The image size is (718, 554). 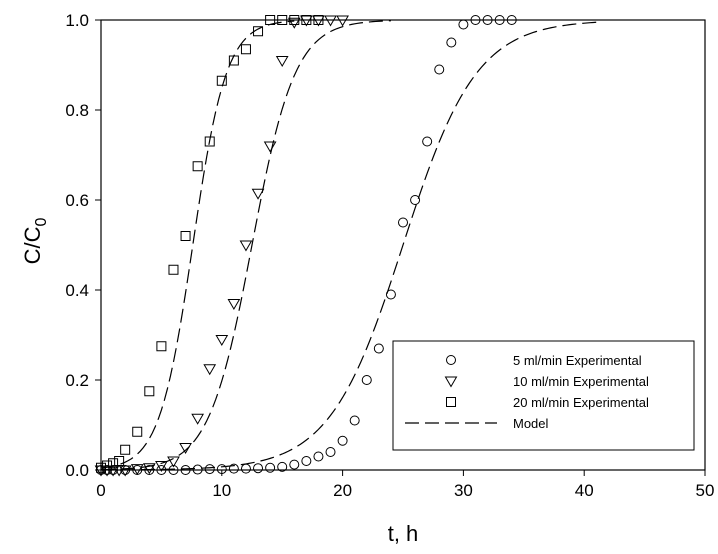 I want to click on y-tick-label: 0.6, so click(x=77, y=200).